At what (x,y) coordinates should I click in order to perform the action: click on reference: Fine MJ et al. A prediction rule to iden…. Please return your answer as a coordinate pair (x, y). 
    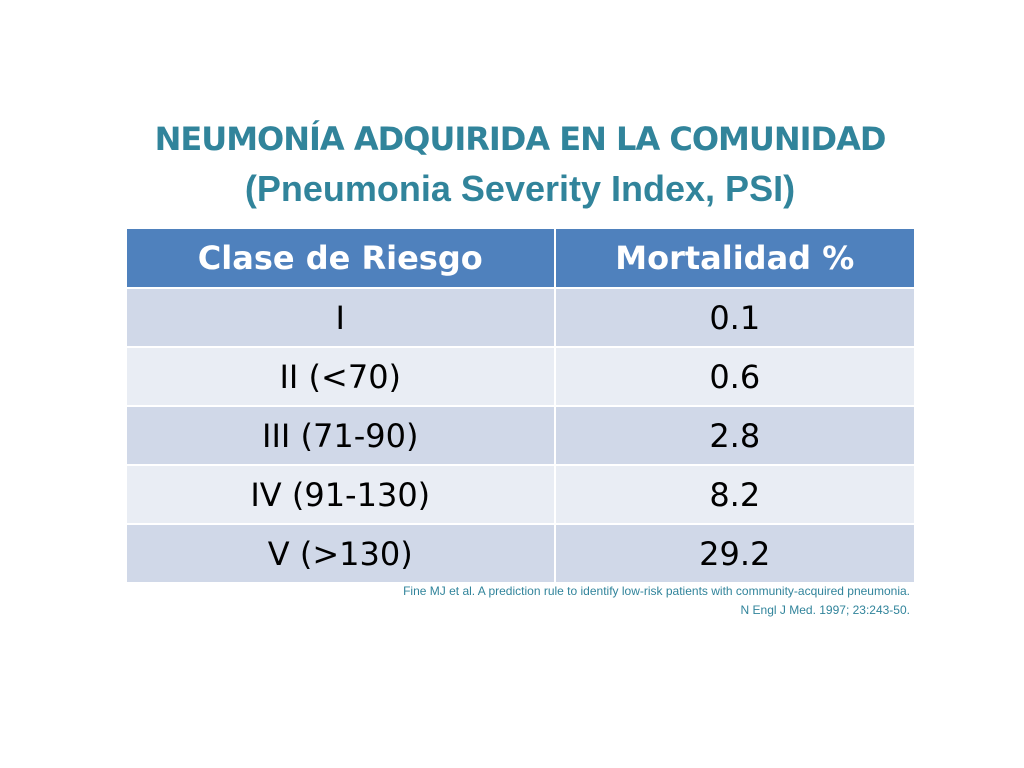
    Looking at the image, I should click on (656, 601).